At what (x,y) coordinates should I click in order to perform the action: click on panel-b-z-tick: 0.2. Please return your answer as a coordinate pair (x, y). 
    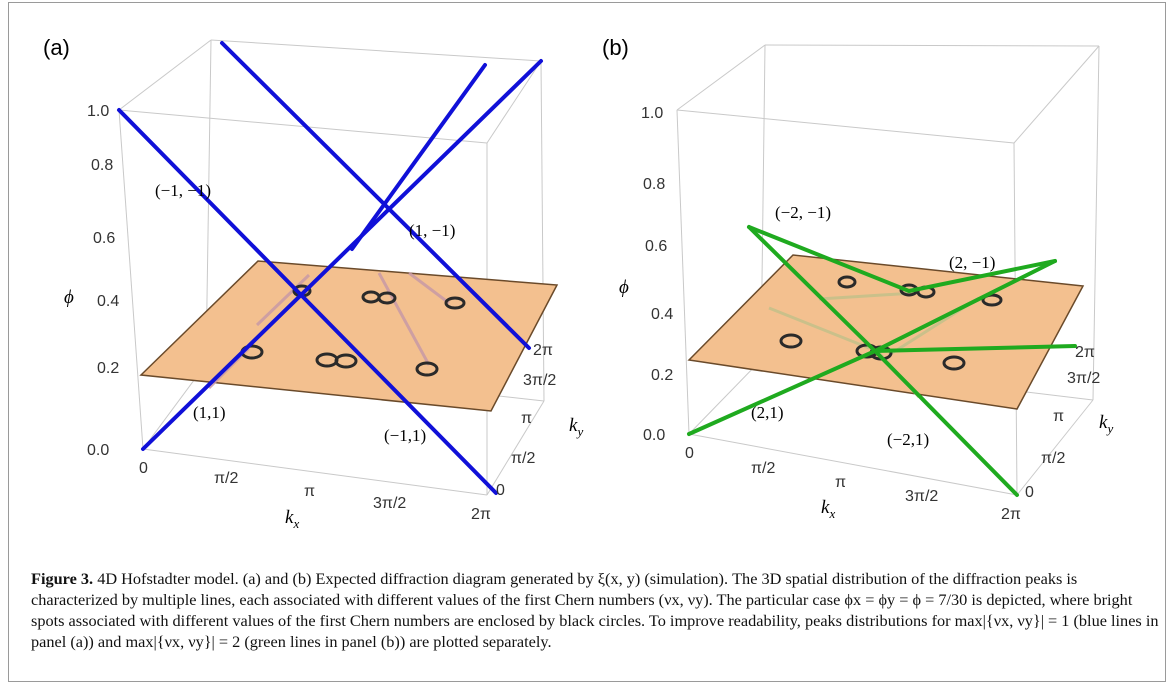
    Looking at the image, I should click on (662, 375).